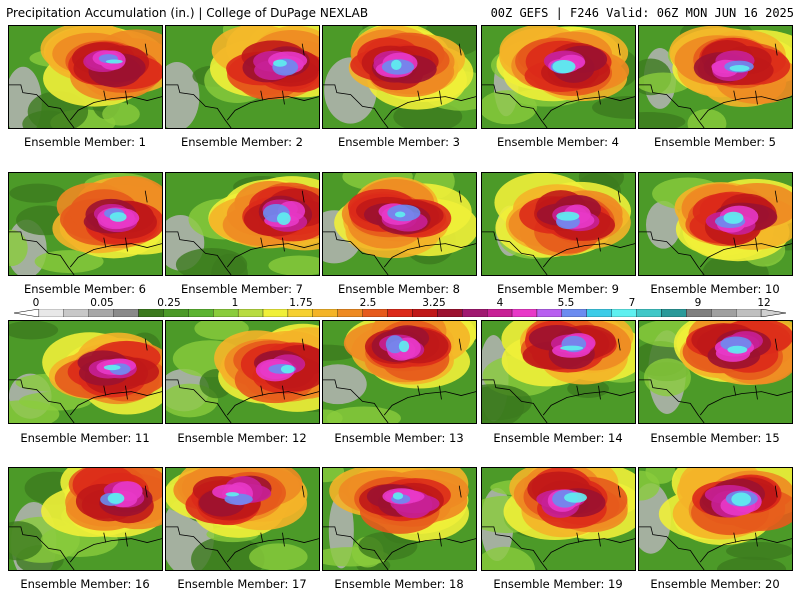  Describe the element at coordinates (715, 142) in the screenshot. I see `ensemble-member-label: Ensemble Member: 5` at that location.